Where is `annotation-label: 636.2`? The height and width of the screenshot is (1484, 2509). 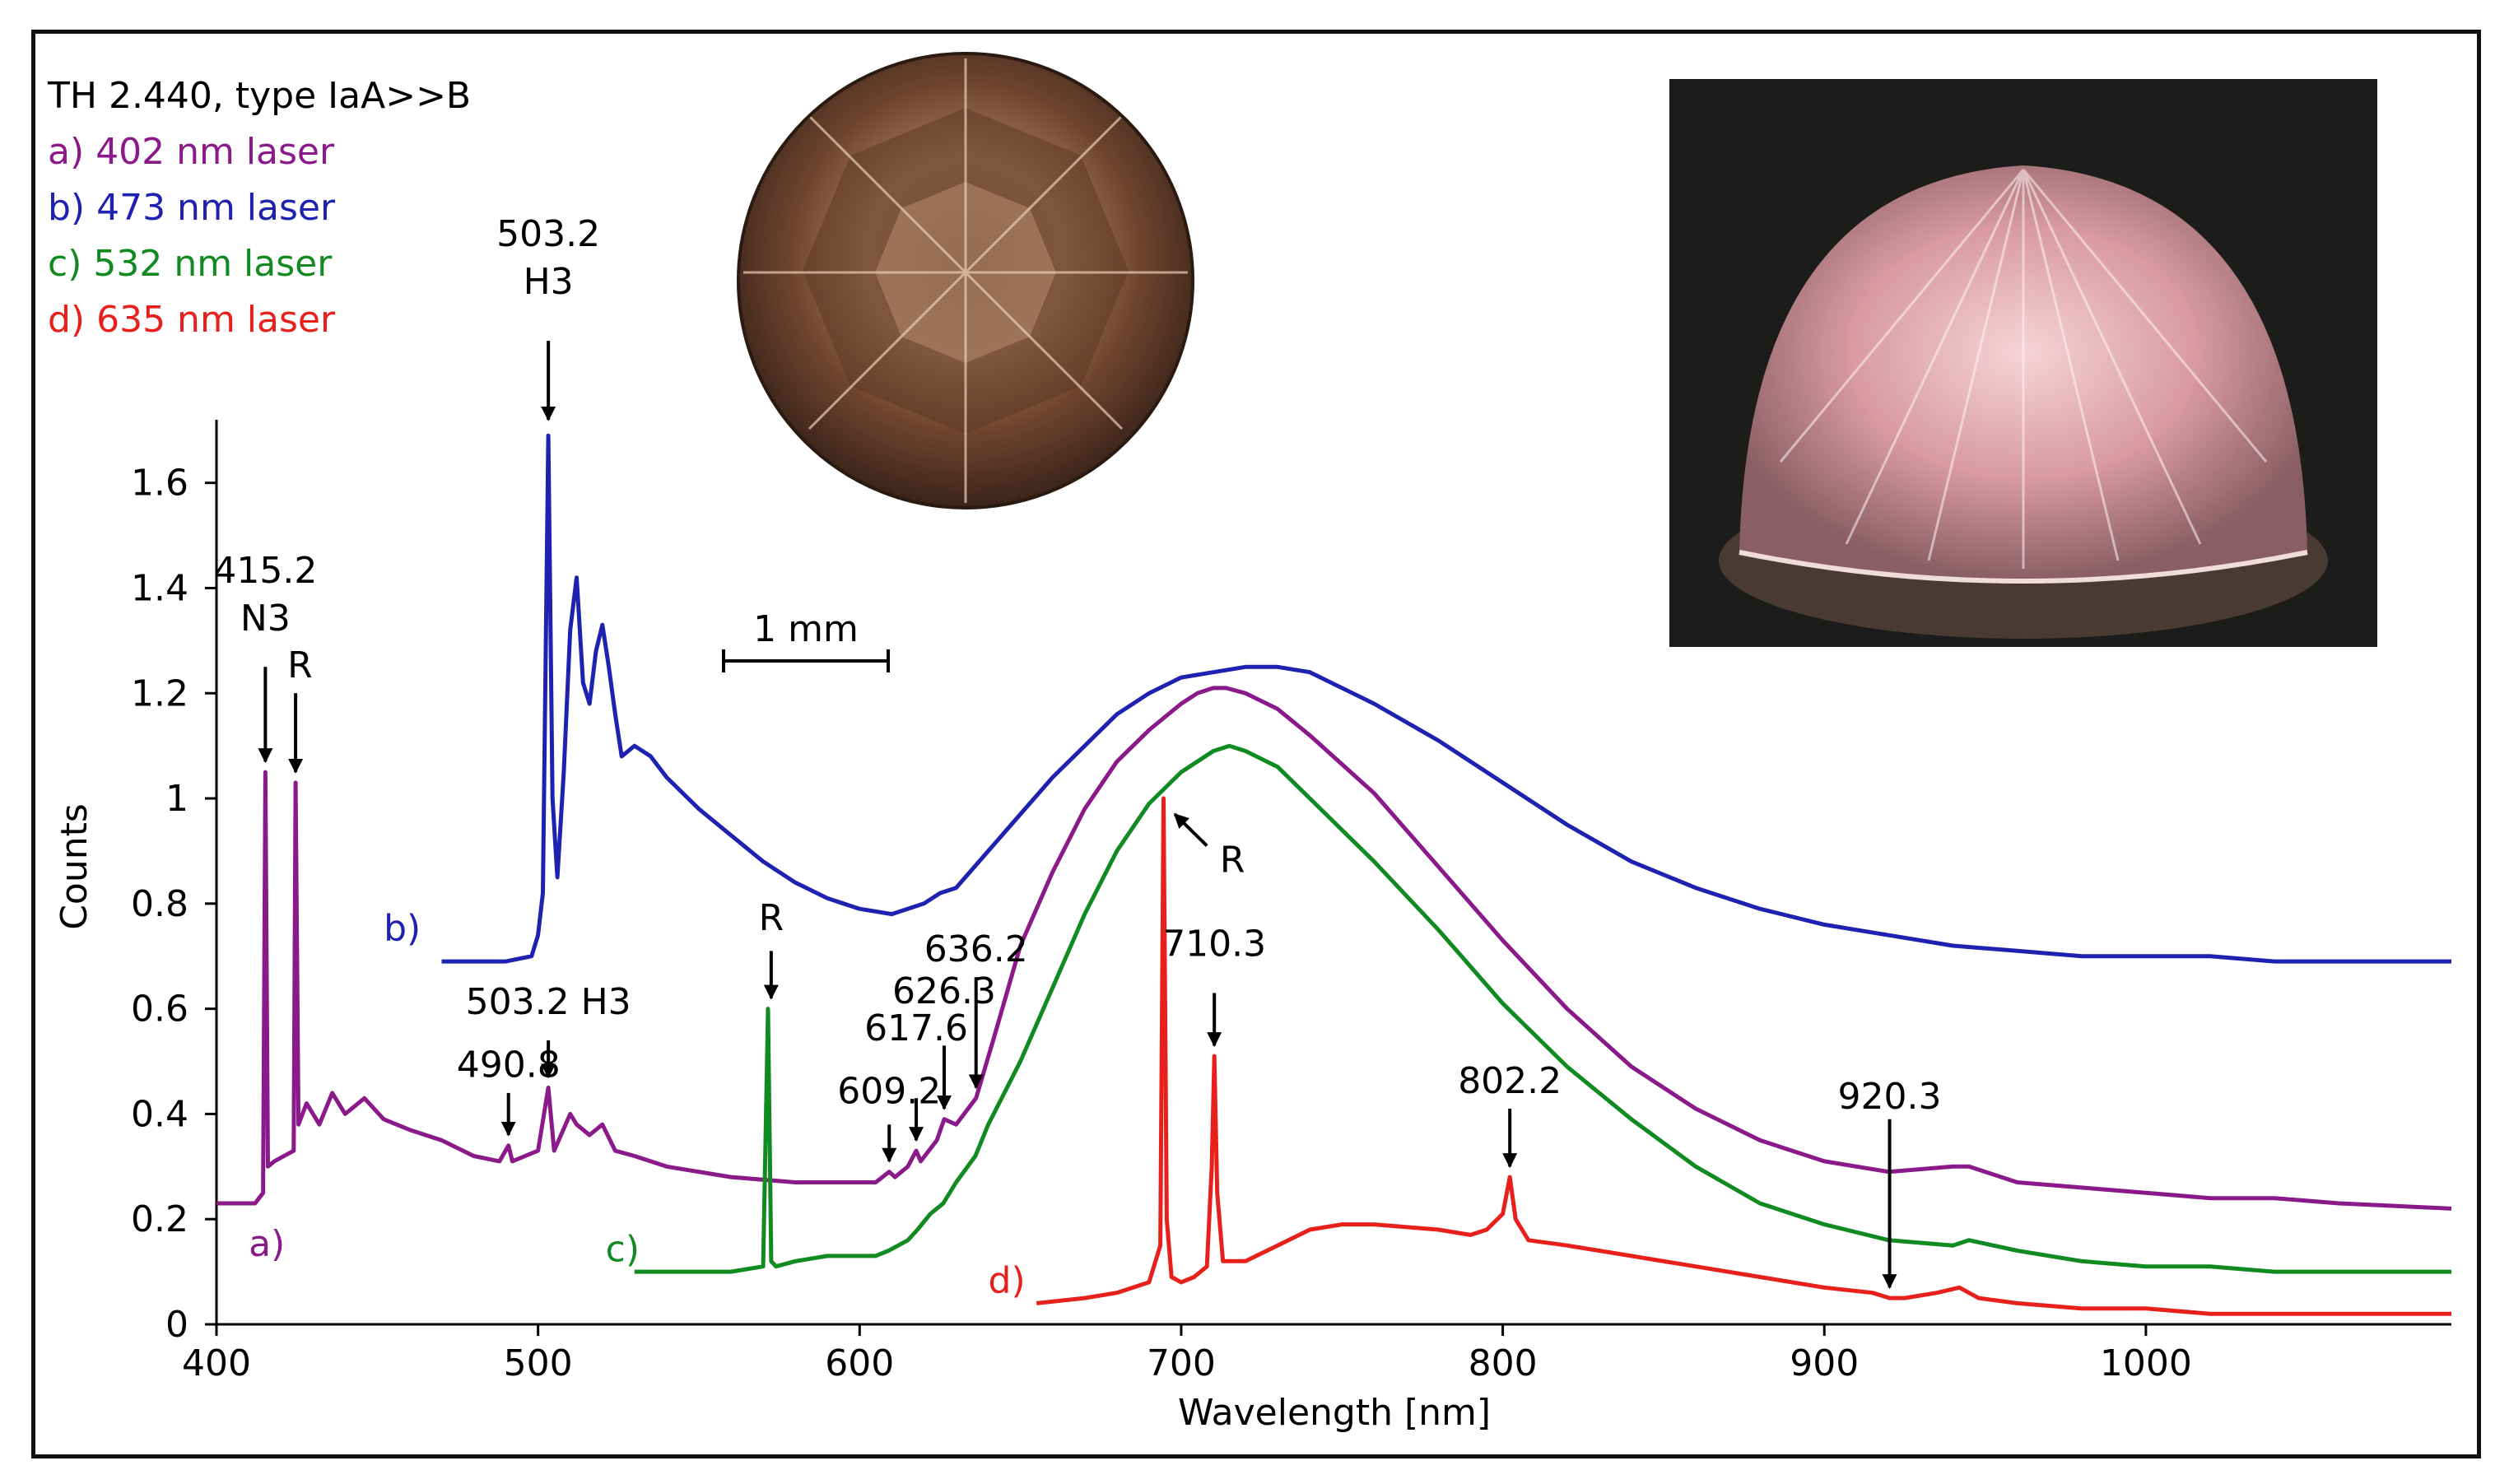
annotation-label: 636.2 is located at coordinates (976, 949).